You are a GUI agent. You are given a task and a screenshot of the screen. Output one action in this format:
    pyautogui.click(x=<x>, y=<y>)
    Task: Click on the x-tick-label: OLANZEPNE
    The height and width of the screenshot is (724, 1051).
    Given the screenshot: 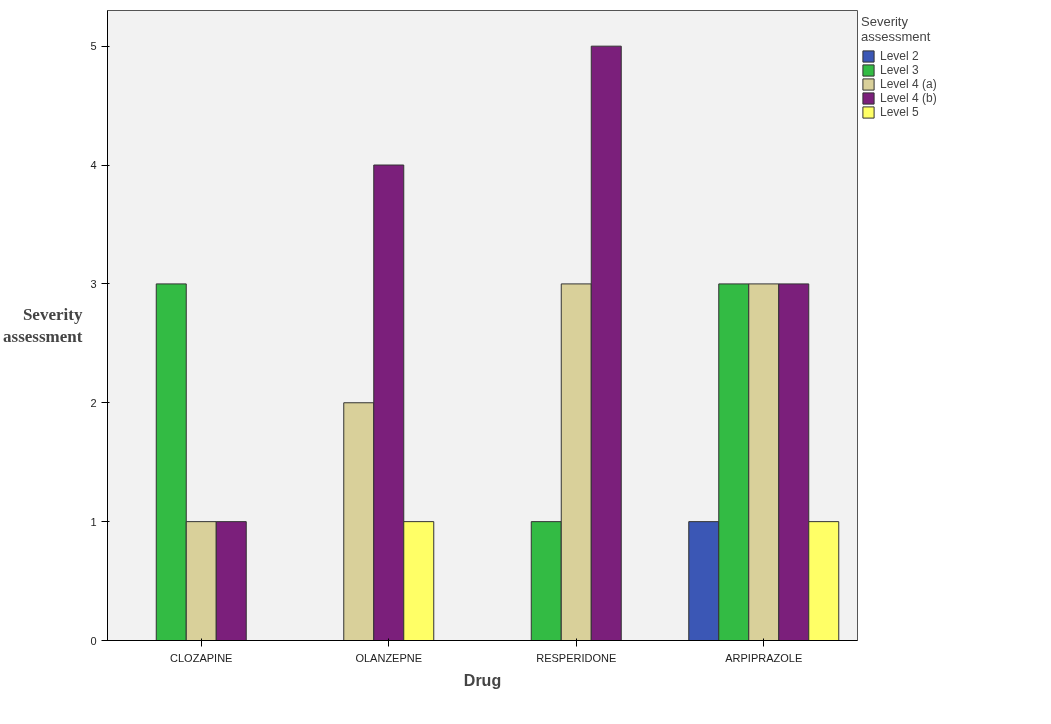 What is the action you would take?
    pyautogui.click(x=389, y=657)
    